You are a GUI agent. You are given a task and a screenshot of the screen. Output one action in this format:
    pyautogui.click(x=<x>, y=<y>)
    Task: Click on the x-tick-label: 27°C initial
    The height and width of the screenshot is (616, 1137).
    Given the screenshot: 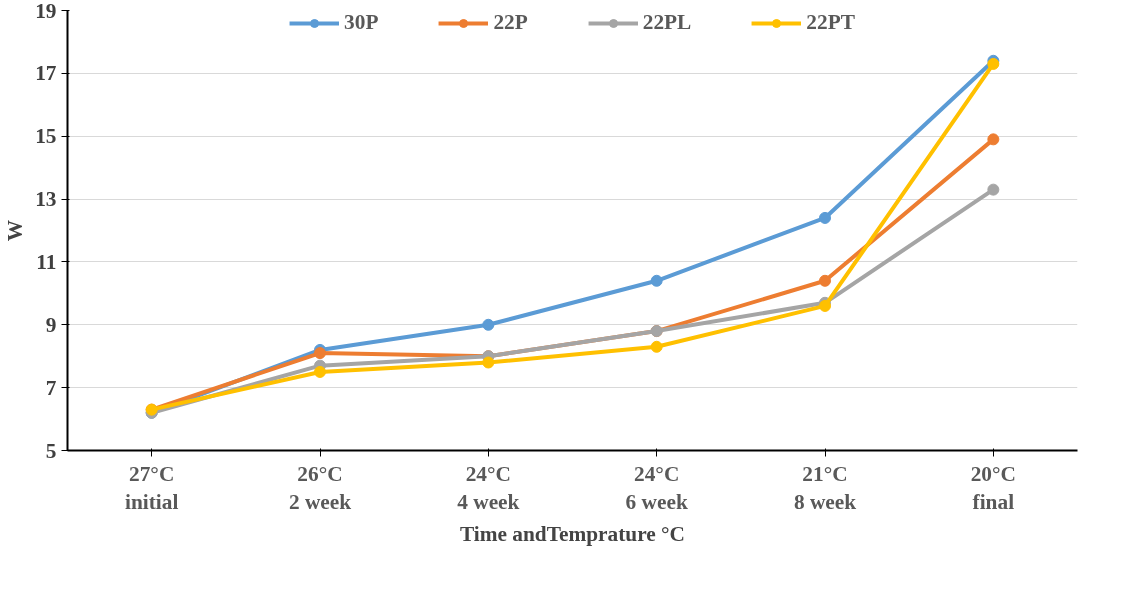 What is the action you would take?
    pyautogui.click(x=152, y=488)
    